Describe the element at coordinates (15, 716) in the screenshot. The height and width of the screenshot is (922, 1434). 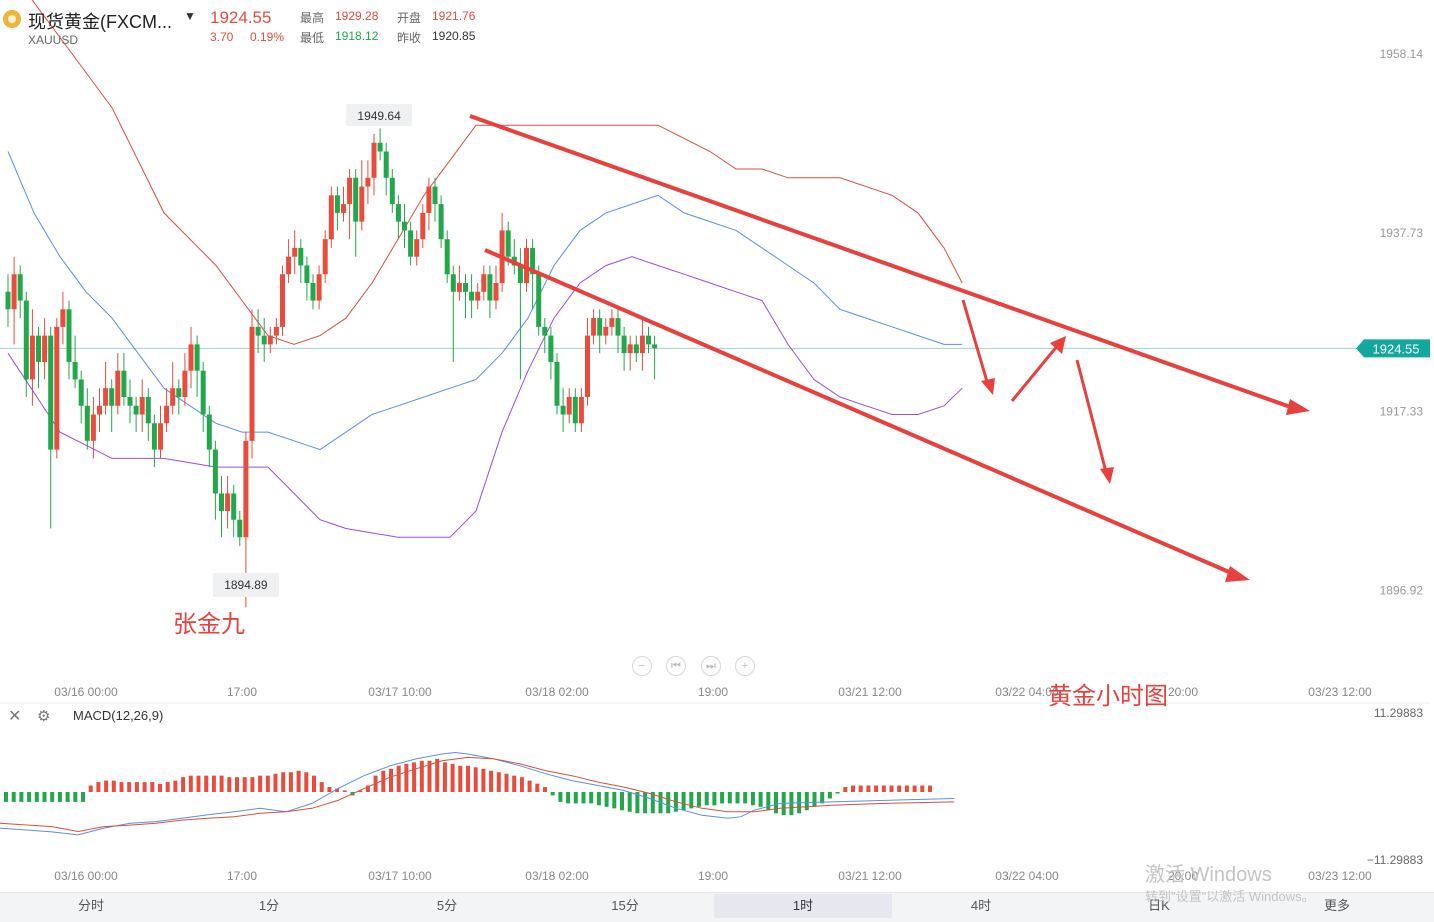
I see `close-icon: ✕` at that location.